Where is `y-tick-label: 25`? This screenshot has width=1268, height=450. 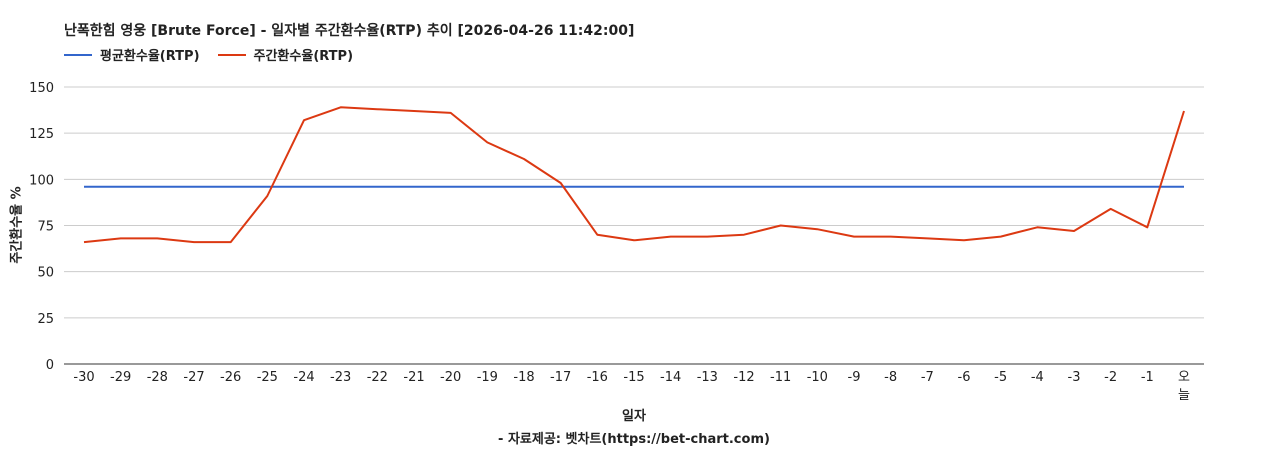 y-tick-label: 25 is located at coordinates (45, 319).